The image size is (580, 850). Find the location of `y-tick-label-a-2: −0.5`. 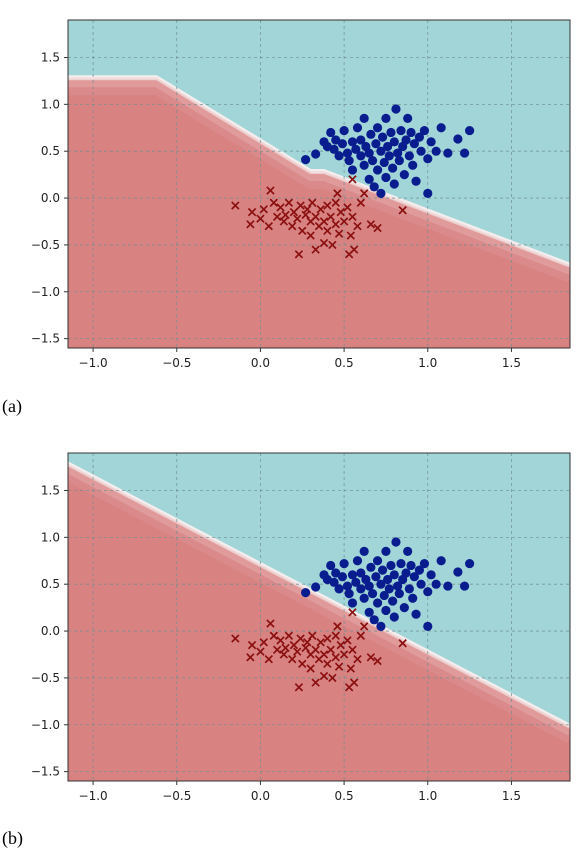

y-tick-label-a-2: −0.5 is located at coordinates (45, 245).